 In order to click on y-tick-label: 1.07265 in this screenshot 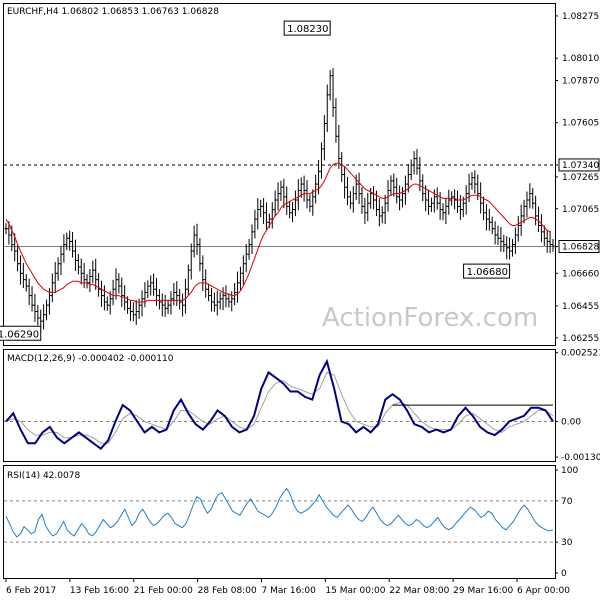, I will do `click(580, 178)`.